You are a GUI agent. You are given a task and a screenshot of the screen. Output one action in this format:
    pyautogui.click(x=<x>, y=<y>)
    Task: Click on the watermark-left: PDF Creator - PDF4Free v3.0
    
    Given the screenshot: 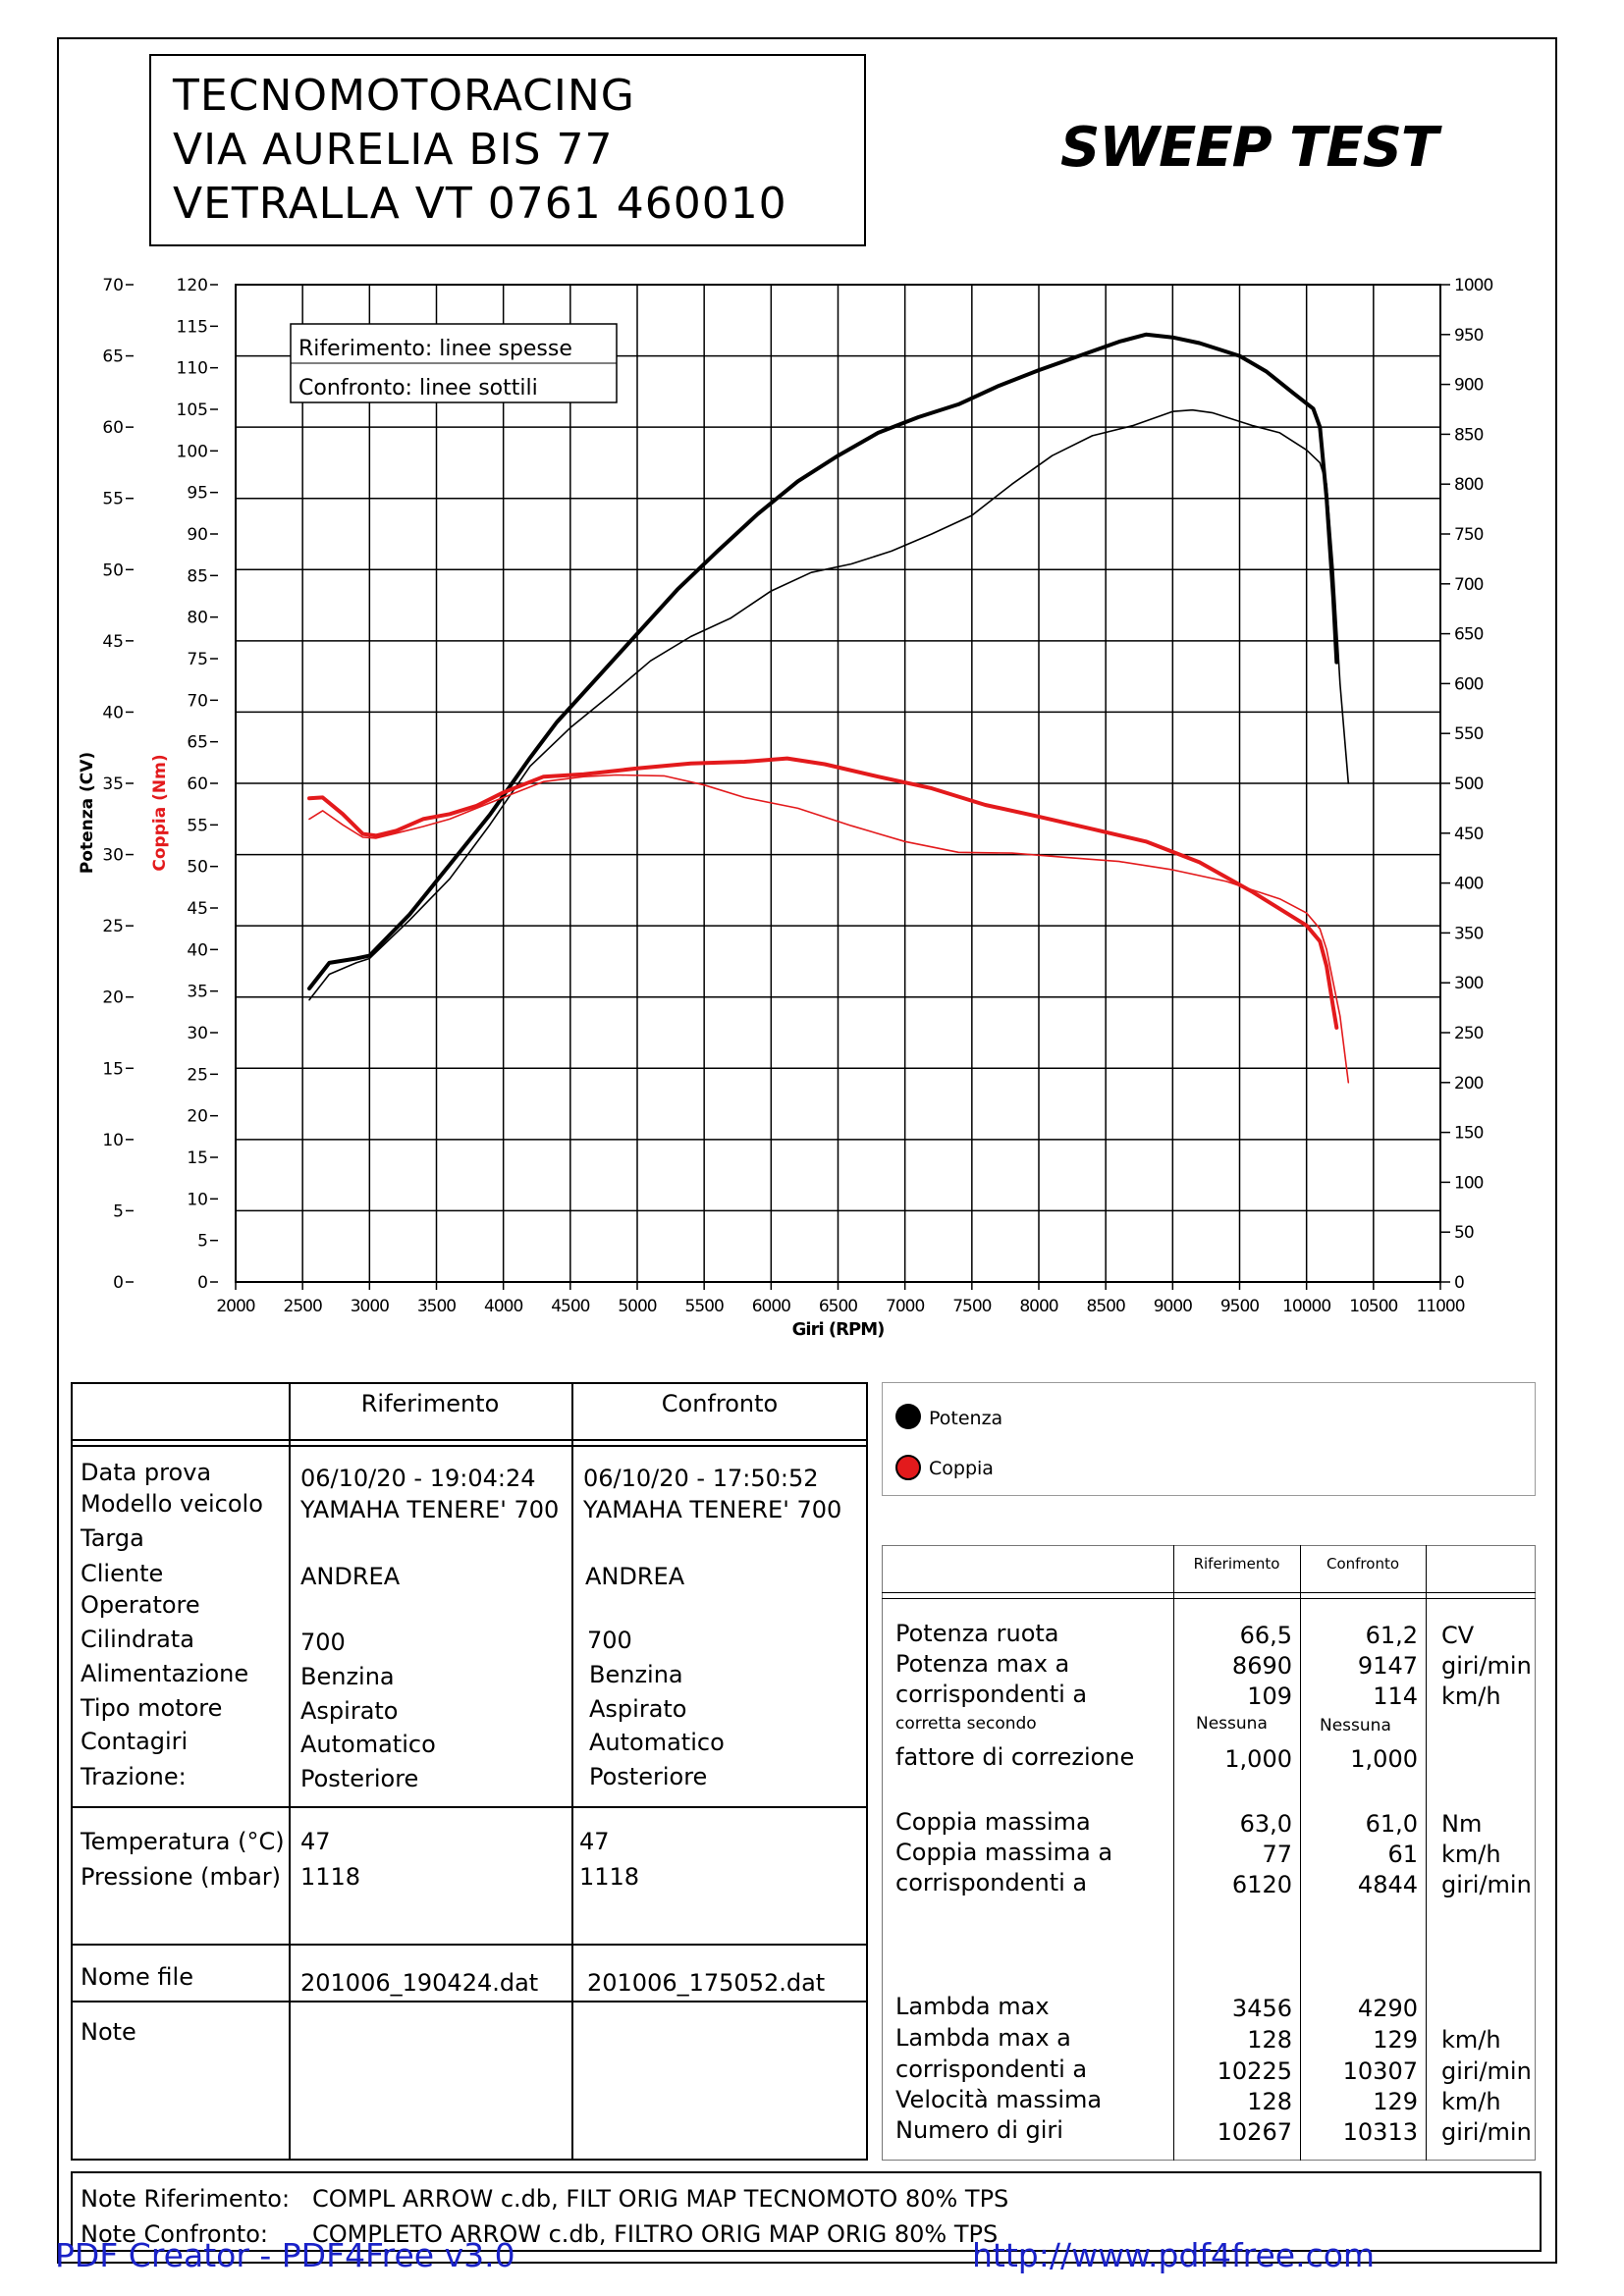 What is the action you would take?
    pyautogui.click(x=285, y=2255)
    